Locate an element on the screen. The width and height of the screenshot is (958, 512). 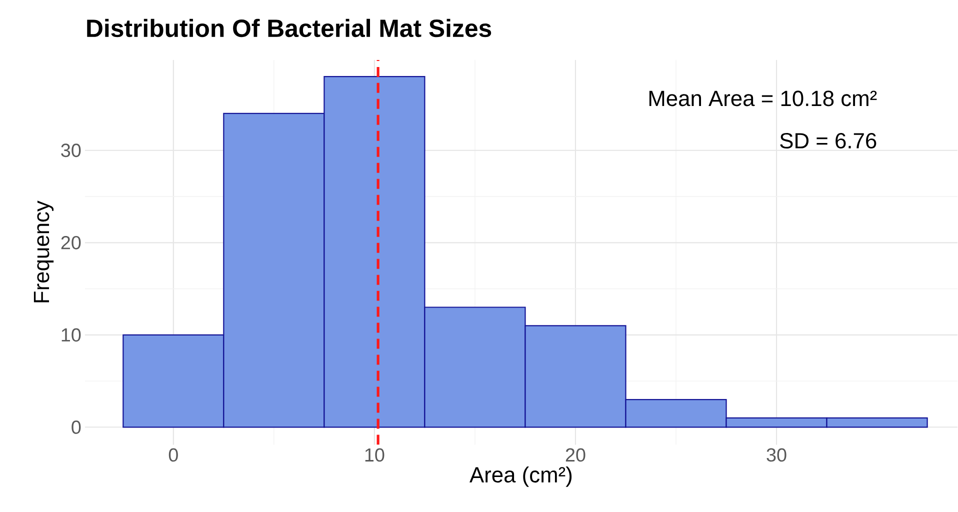
y-tick-label: 30 is located at coordinates (71, 151).